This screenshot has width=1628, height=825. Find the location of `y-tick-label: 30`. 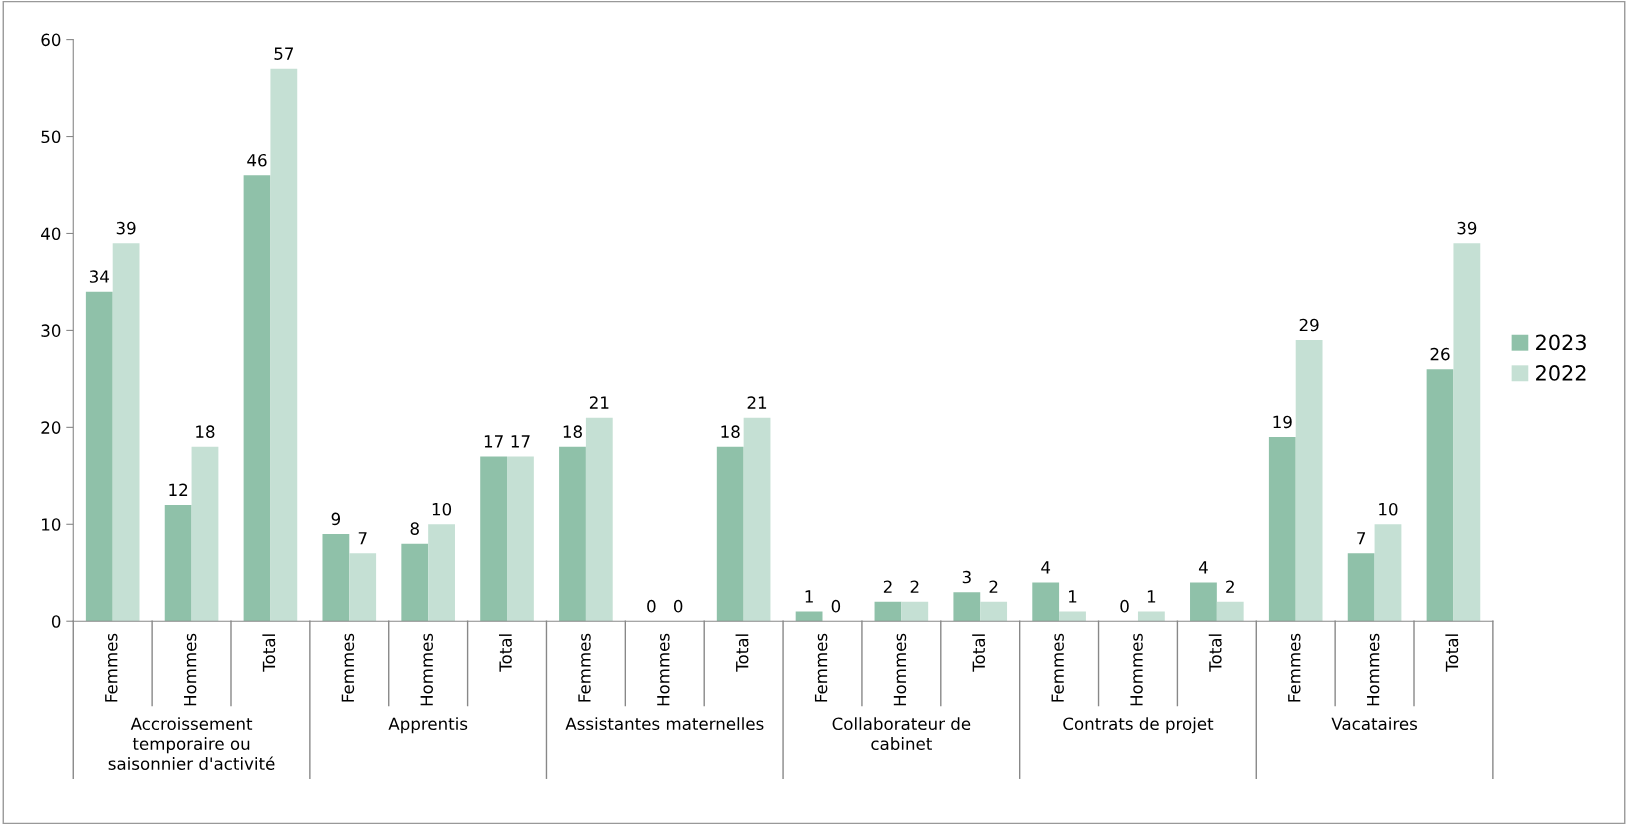

y-tick-label: 30 is located at coordinates (51, 330).